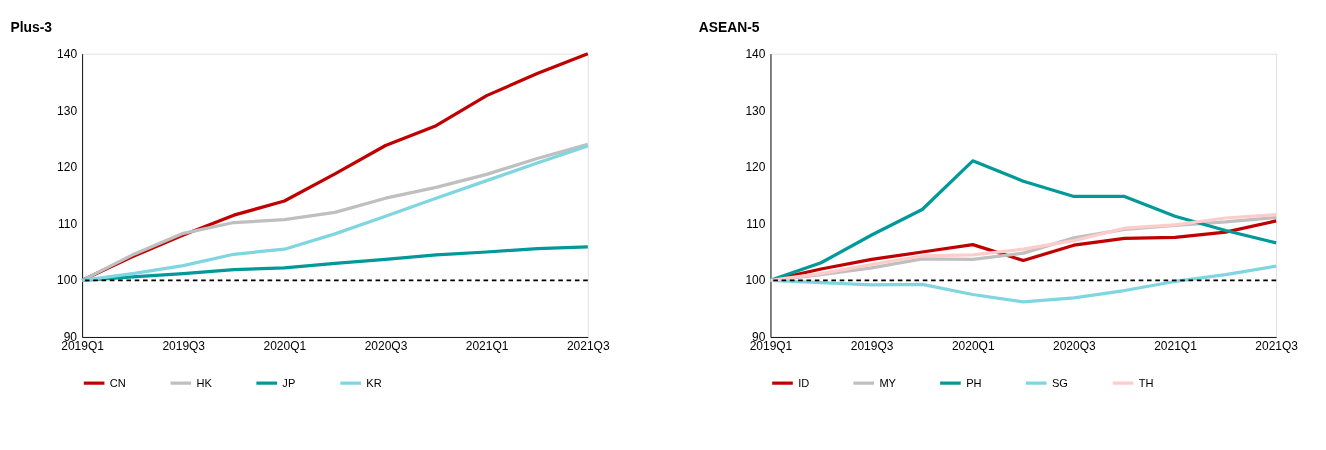 The image size is (1326, 450). What do you see at coordinates (31, 27) in the screenshot?
I see `chart-title: Plus-3` at bounding box center [31, 27].